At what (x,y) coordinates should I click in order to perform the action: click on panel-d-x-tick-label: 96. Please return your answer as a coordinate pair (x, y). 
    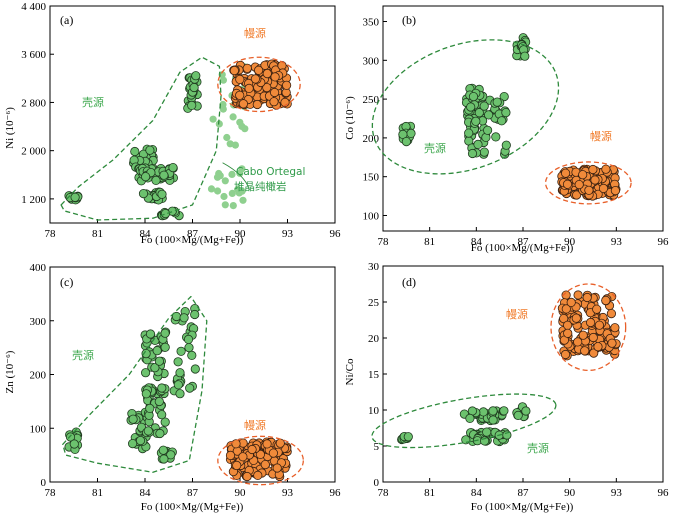
    Looking at the image, I should click on (664, 493).